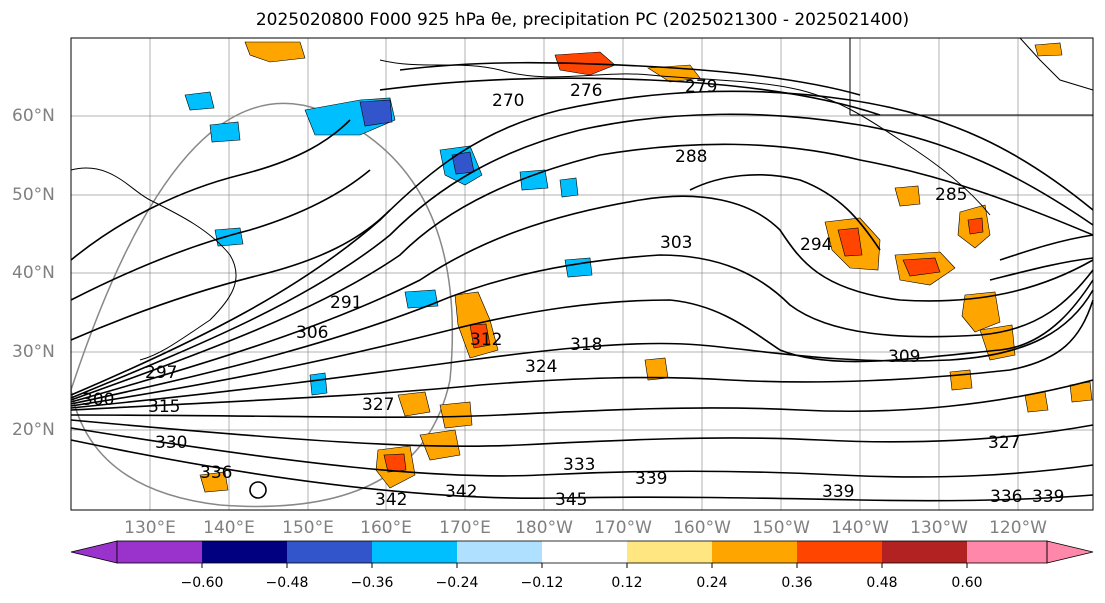 This screenshot has height=603, width=1105. What do you see at coordinates (586, 91) in the screenshot?
I see `contour-label: 276` at bounding box center [586, 91].